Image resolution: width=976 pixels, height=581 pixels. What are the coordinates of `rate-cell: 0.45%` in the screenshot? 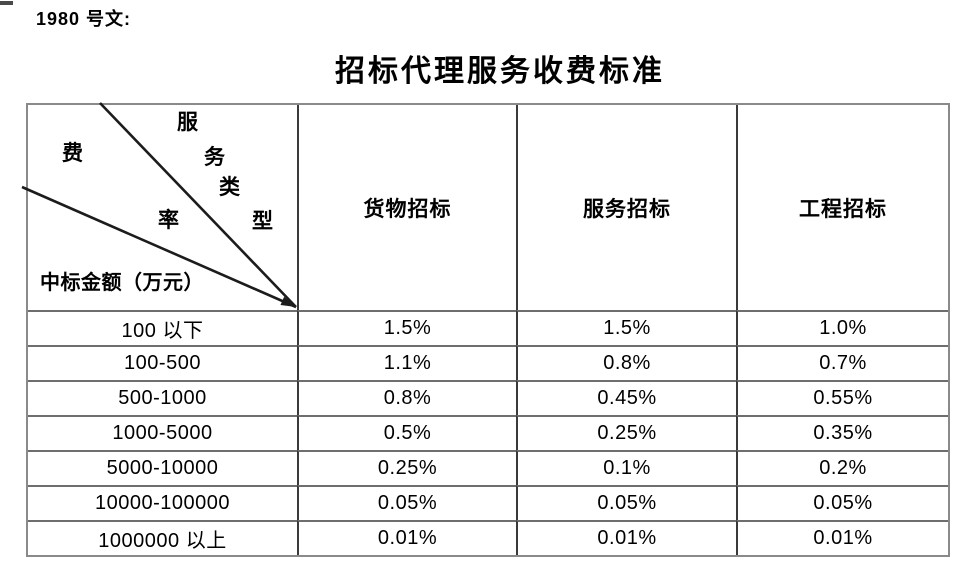 It's located at (626, 397).